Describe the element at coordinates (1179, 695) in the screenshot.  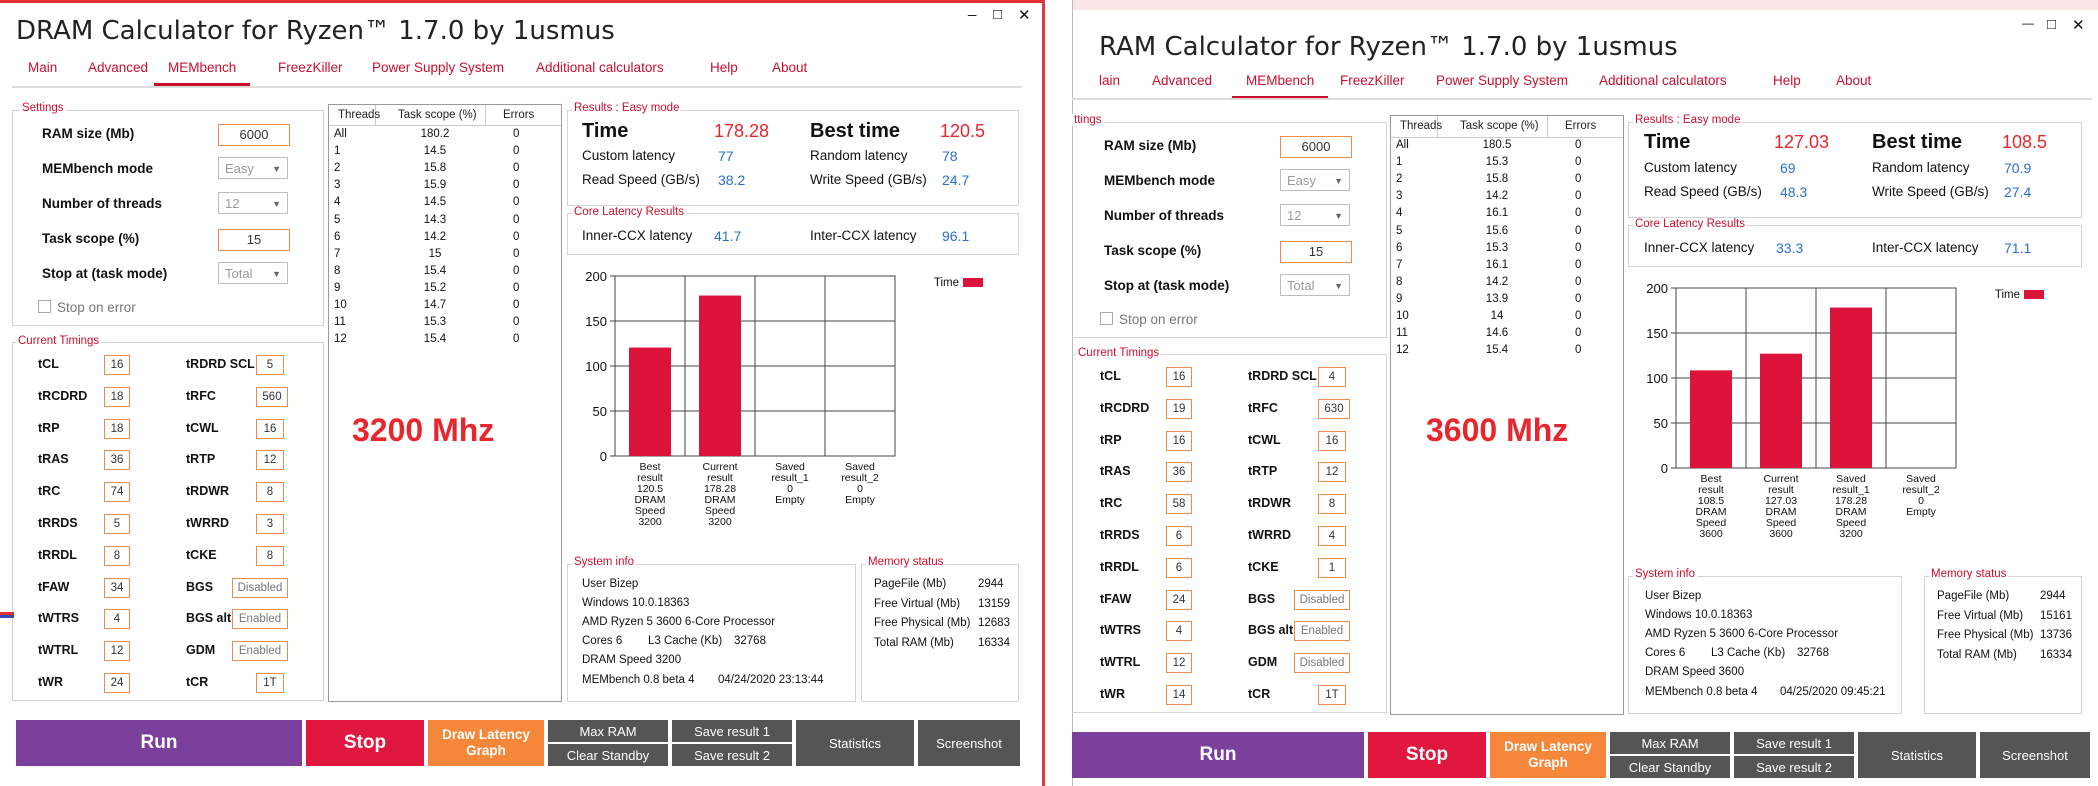
I see `timing-field-twr: 14` at that location.